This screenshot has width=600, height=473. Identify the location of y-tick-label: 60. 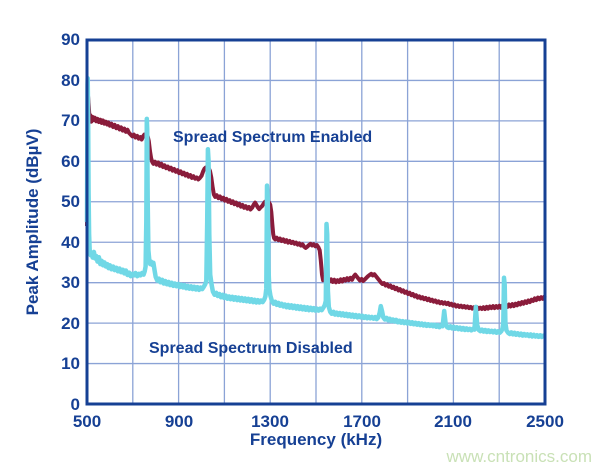
(70, 161).